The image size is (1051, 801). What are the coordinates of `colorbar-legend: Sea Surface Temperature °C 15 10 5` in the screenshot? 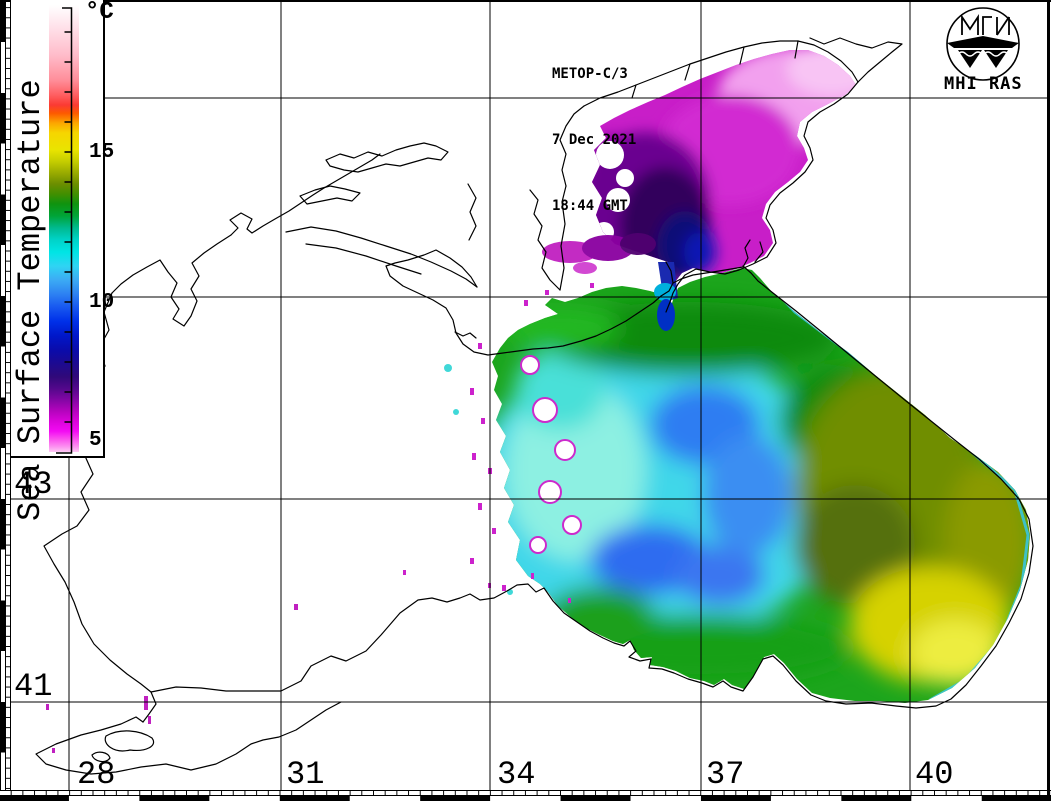 It's located at (62, 260).